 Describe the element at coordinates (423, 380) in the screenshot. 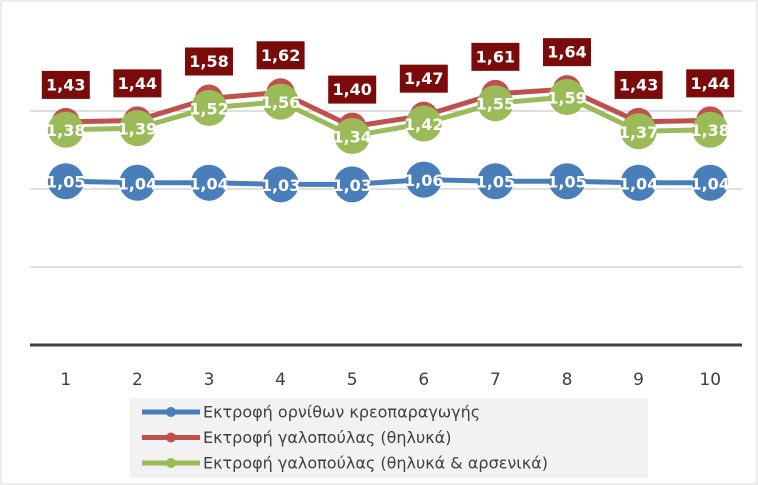

I see `x-tick-label: 6` at that location.